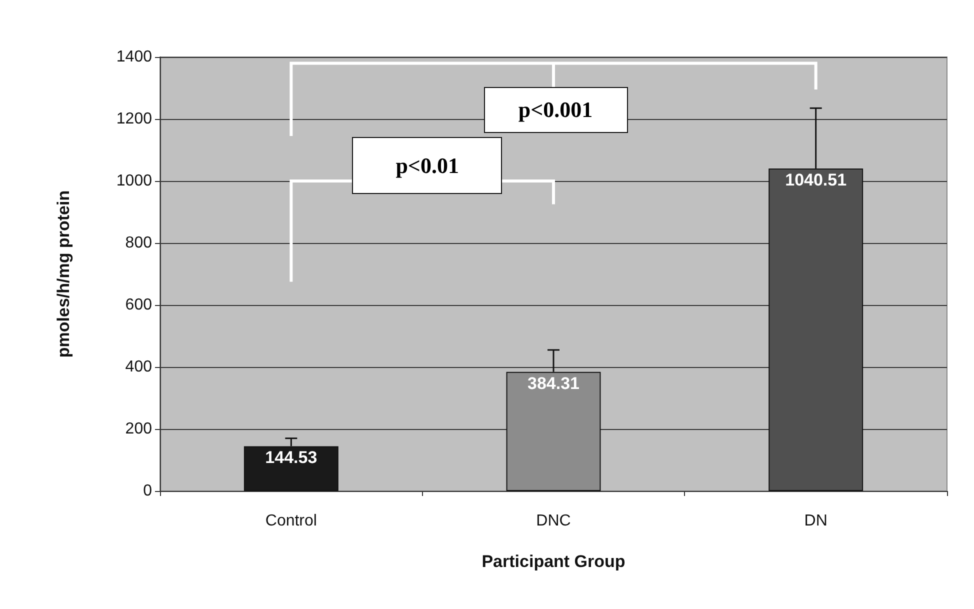 This screenshot has width=974, height=609. What do you see at coordinates (816, 521) in the screenshot?
I see `x-tick-label: DN` at bounding box center [816, 521].